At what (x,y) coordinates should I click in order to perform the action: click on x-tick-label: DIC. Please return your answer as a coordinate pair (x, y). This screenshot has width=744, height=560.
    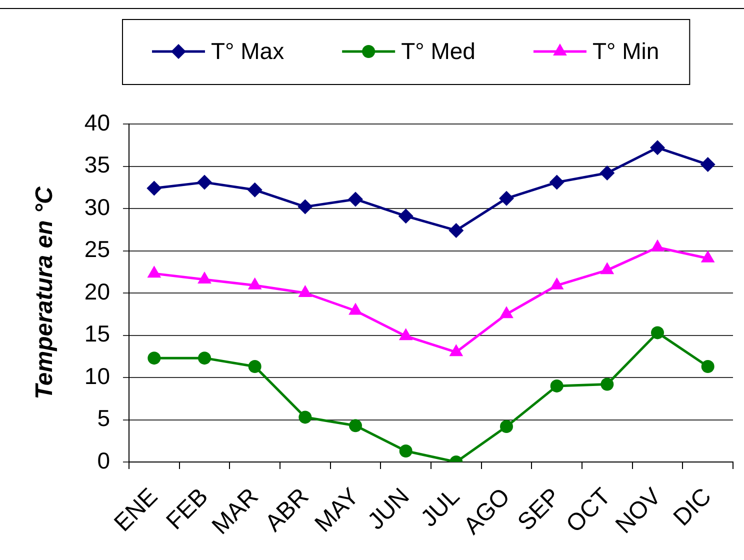
    Looking at the image, I should click on (692, 507).